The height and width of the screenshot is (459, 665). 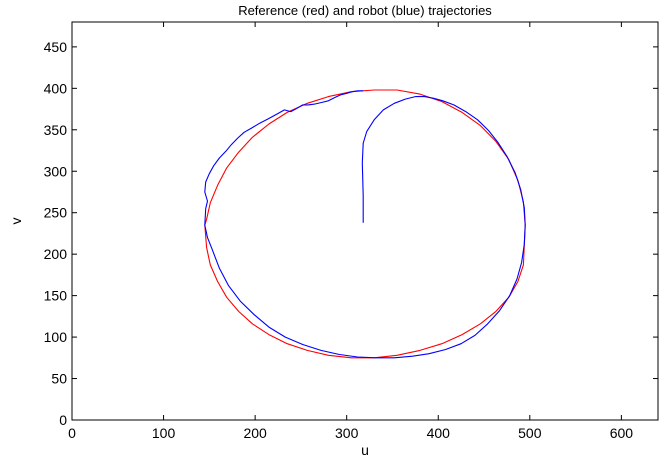 I want to click on y-tick-label: 0, so click(x=63, y=420).